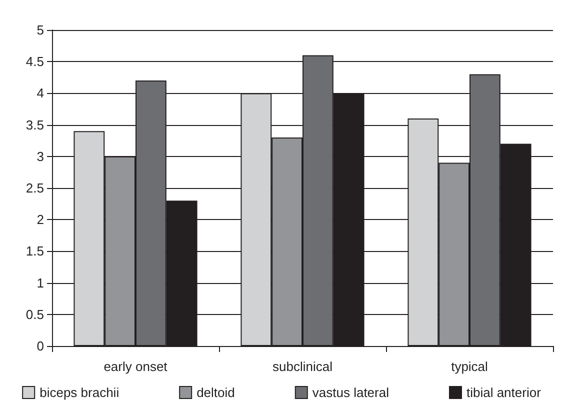 The width and height of the screenshot is (563, 414). Describe the element at coordinates (40, 30) in the screenshot. I see `y-tick-label: 5` at that location.